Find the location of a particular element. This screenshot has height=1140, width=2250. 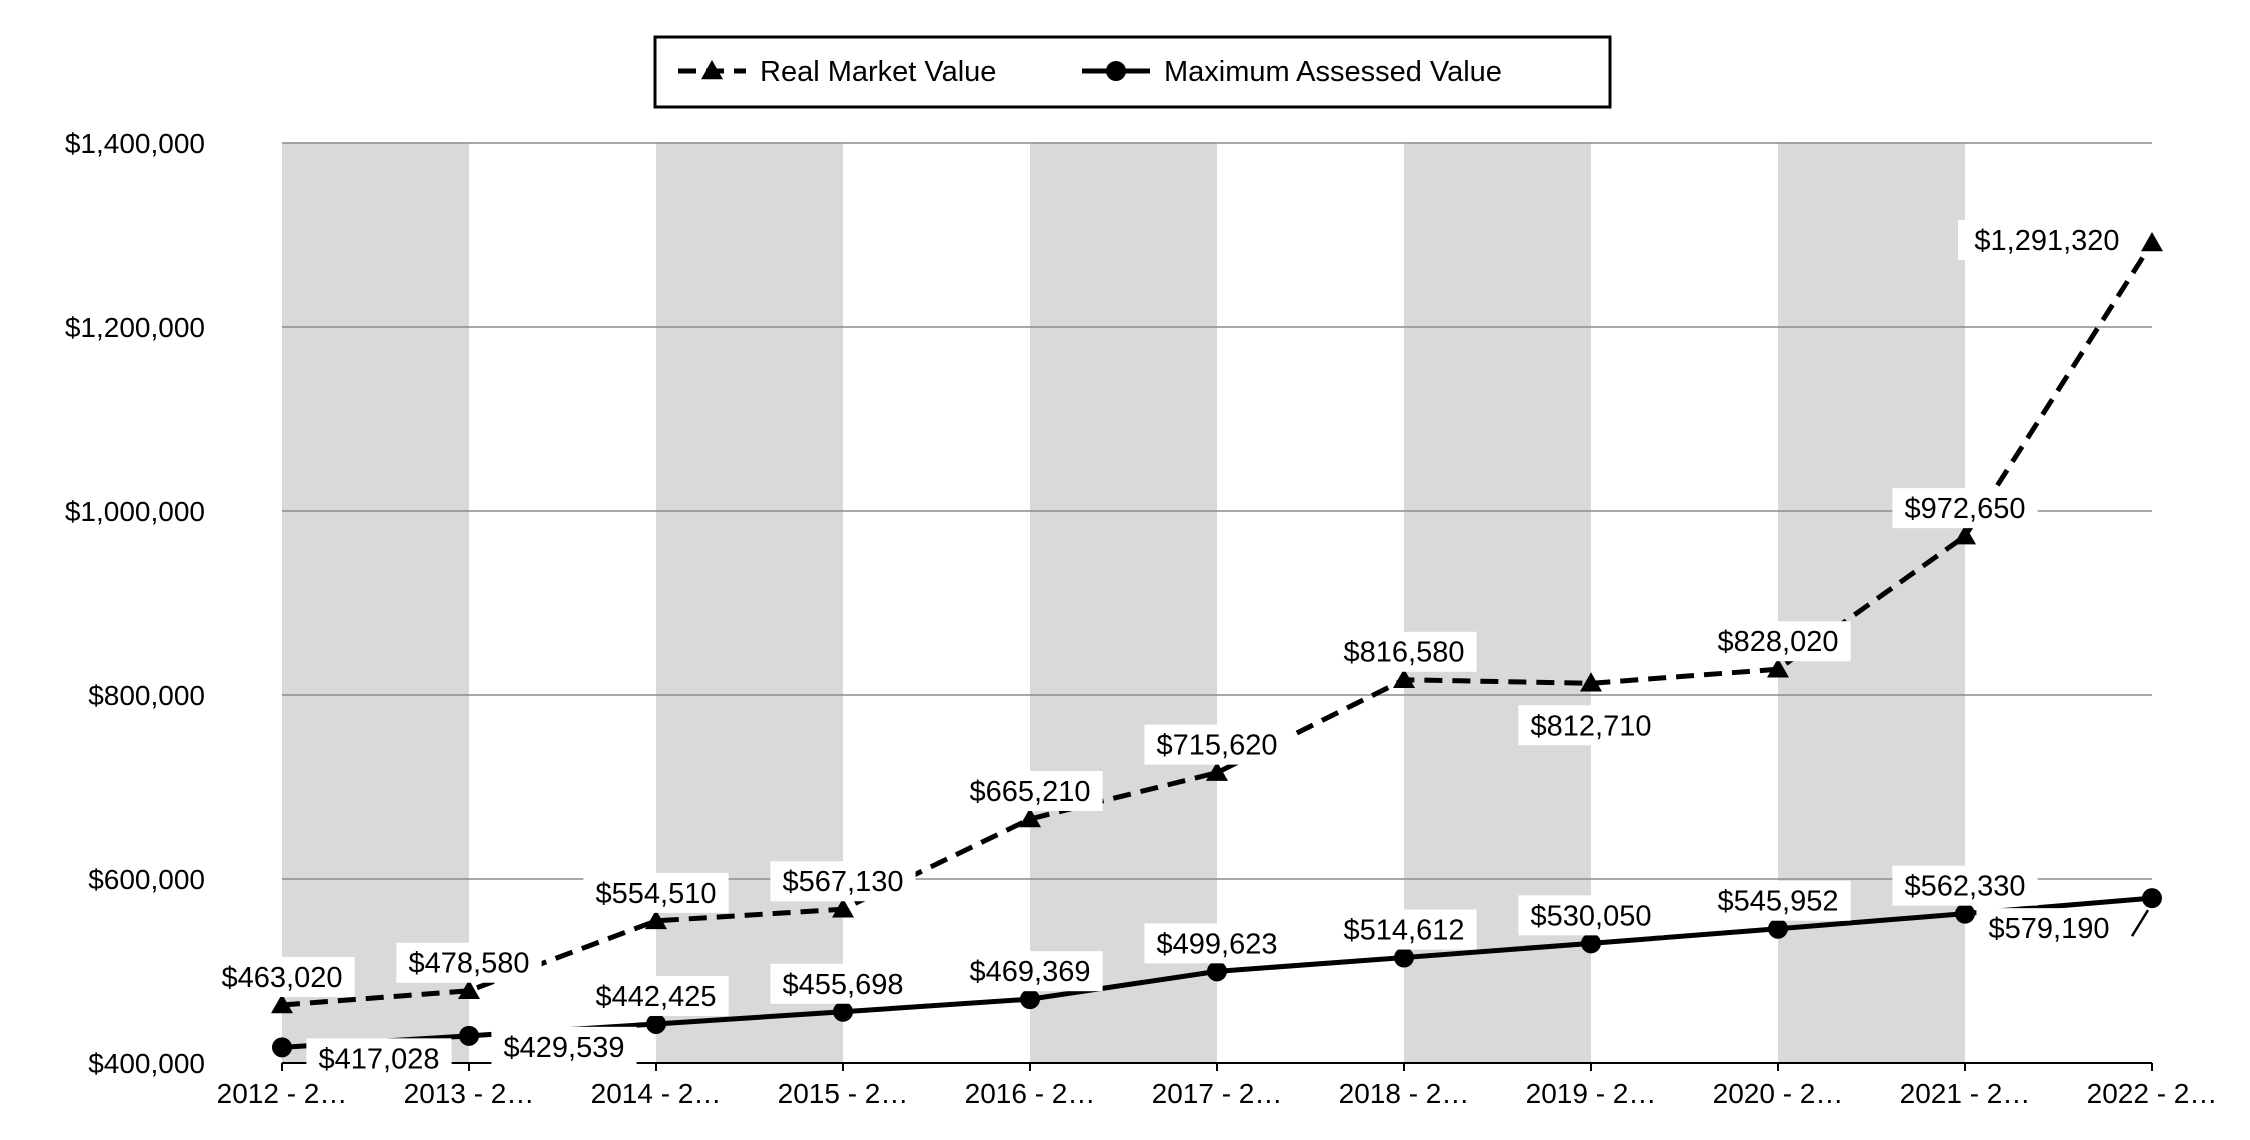

data-label: $562,330 is located at coordinates (1965, 887).